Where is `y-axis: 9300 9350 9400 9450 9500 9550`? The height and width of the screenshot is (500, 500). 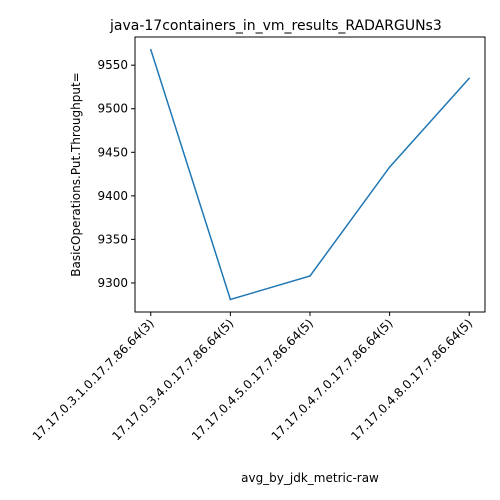 y-axis: 9300 9350 9400 9450 9500 9550 is located at coordinates (116, 174).